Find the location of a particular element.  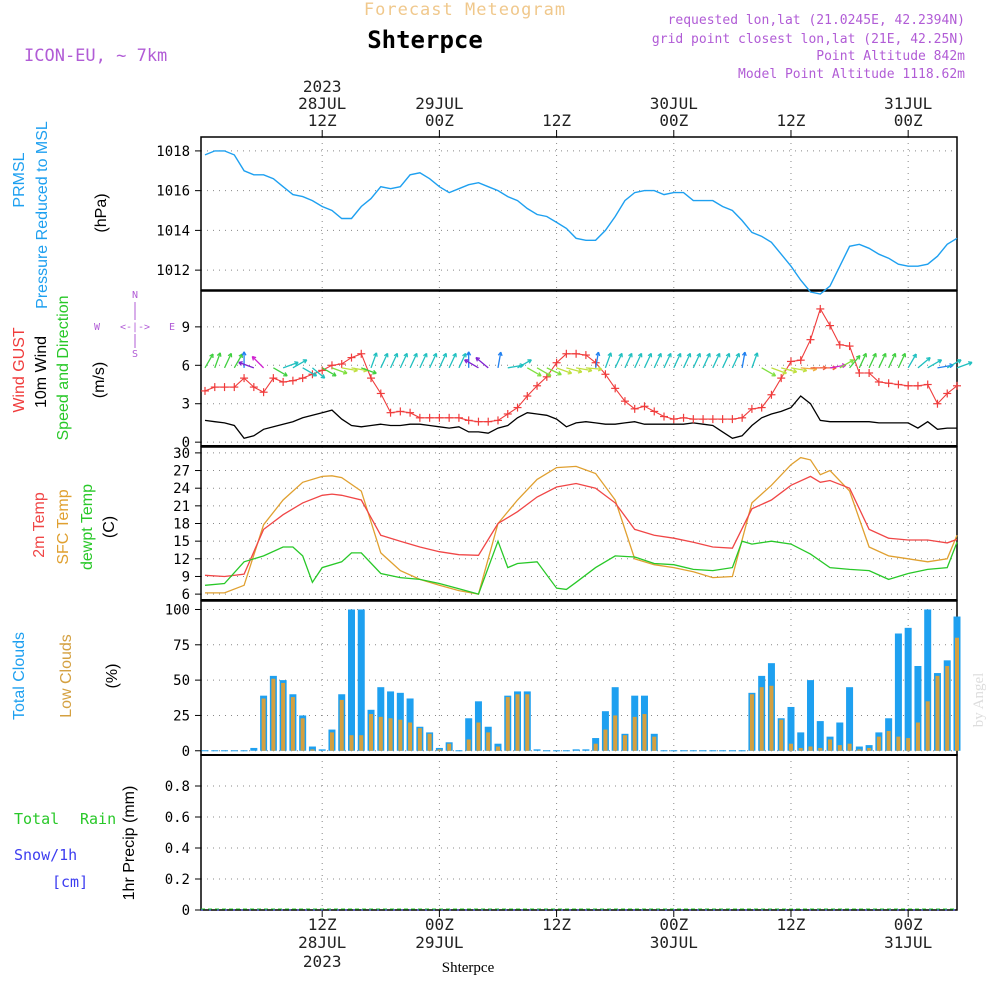

wind-unit: (m/s) is located at coordinates (99, 380).